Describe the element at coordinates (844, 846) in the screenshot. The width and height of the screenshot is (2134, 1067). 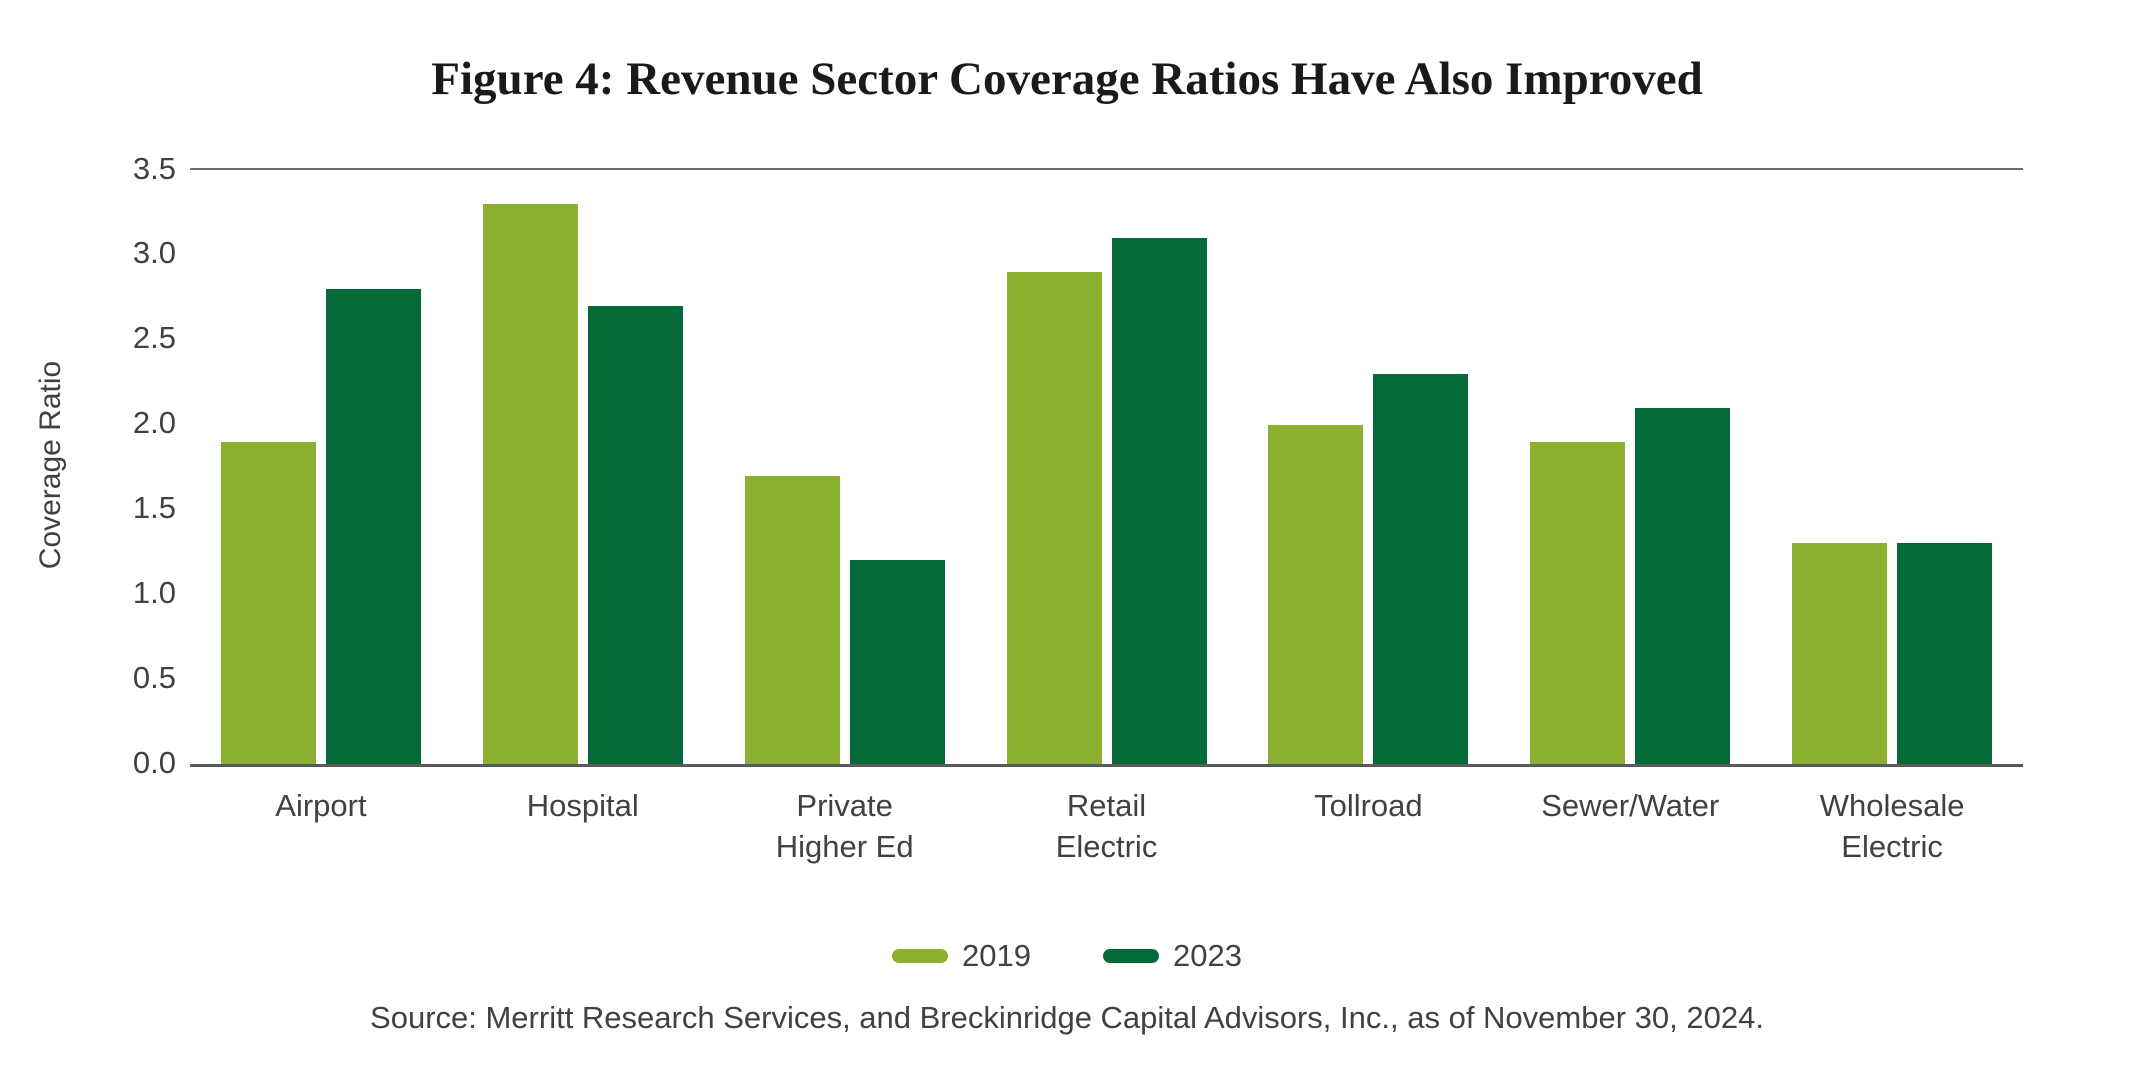
I see `x-label-line: Higher Ed` at that location.